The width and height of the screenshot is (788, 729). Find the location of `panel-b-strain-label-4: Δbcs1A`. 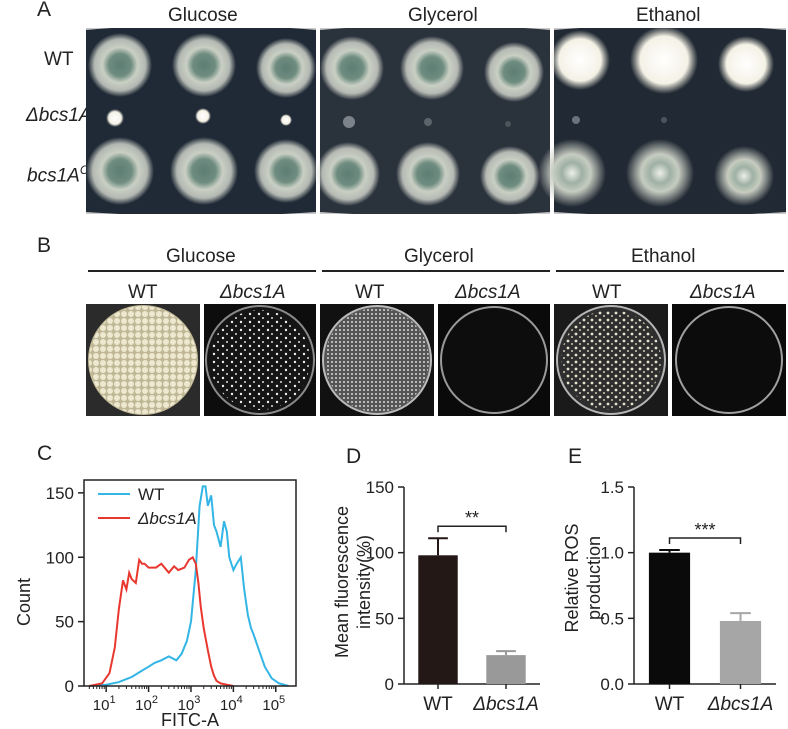

panel-b-strain-label-4: Δbcs1A is located at coordinates (488, 292).